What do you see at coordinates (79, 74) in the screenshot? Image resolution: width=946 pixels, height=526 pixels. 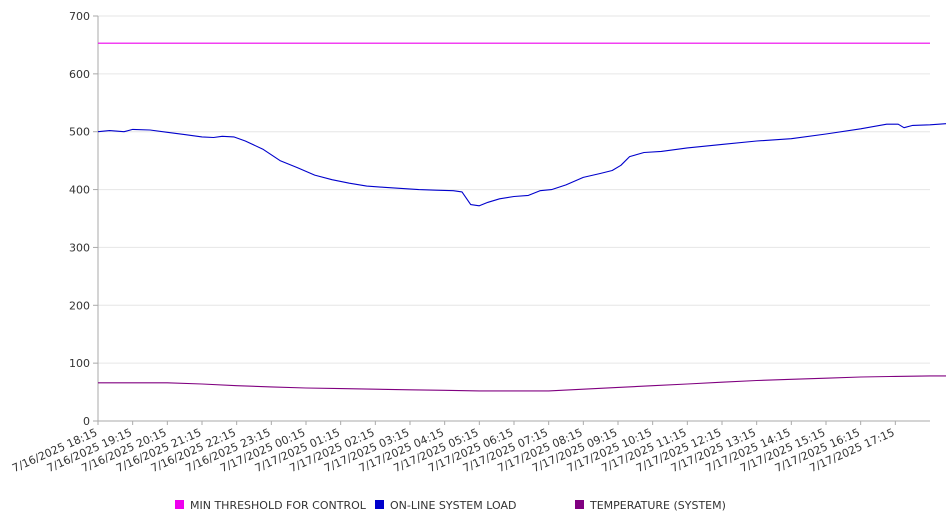 I see `y-tick-label: 600` at bounding box center [79, 74].